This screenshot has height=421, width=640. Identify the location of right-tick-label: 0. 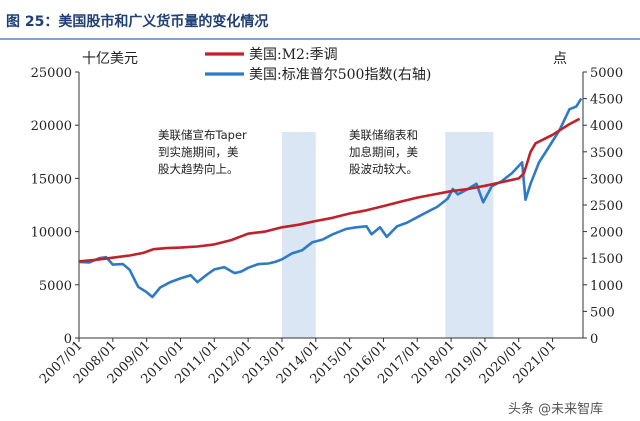
(594, 339).